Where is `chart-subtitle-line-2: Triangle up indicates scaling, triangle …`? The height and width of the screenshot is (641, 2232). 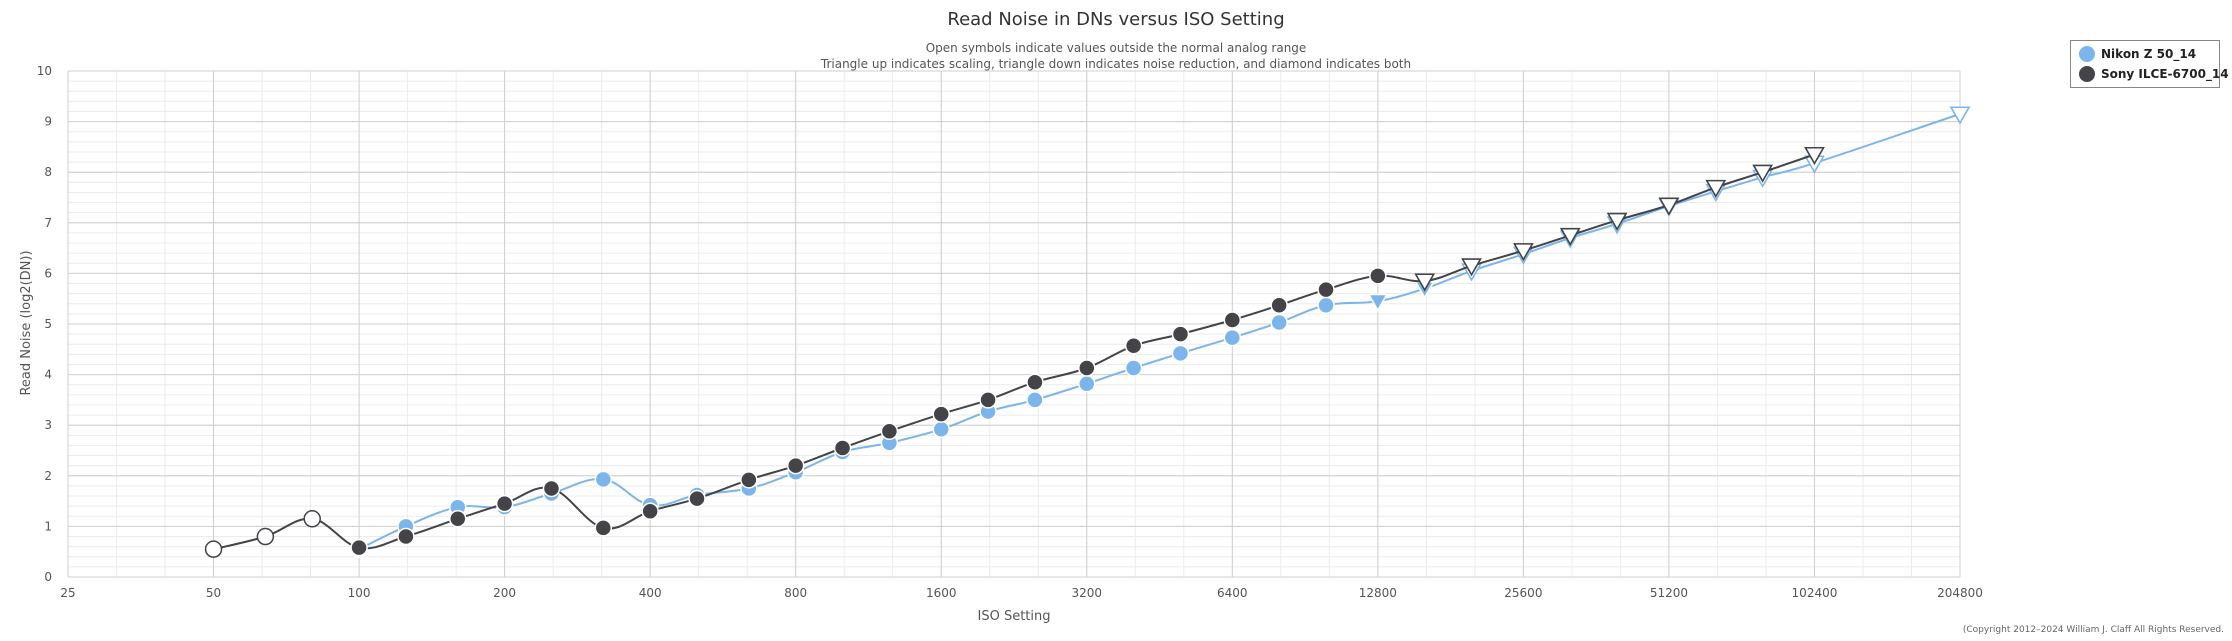
chart-subtitle-line-2: Triangle up indicates scaling, triangle … is located at coordinates (1115, 64).